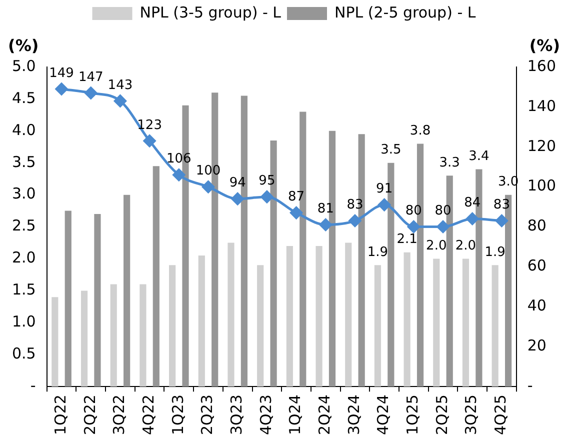  What do you see at coordinates (211, 12) in the screenshot?
I see `legend-label: NPL (3-5 group) - L` at bounding box center [211, 12].